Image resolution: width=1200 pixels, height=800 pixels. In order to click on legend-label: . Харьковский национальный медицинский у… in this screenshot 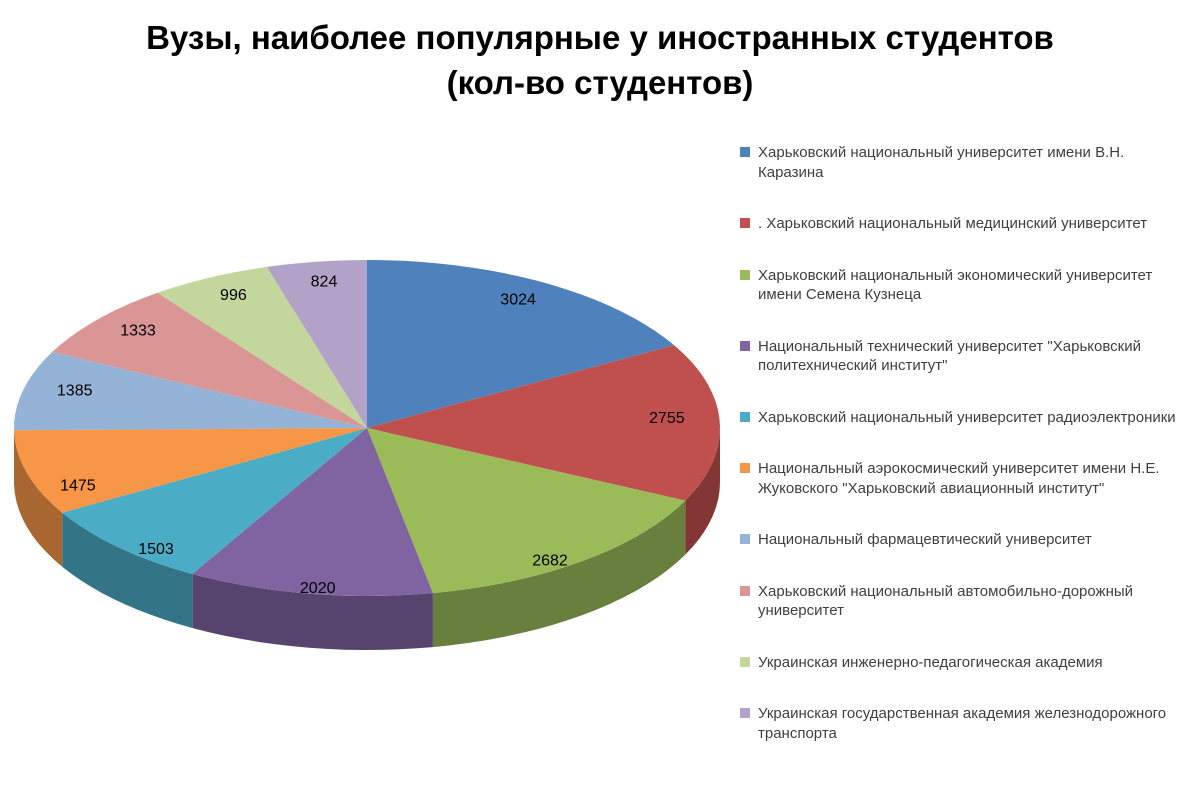, I will do `click(953, 223)`.